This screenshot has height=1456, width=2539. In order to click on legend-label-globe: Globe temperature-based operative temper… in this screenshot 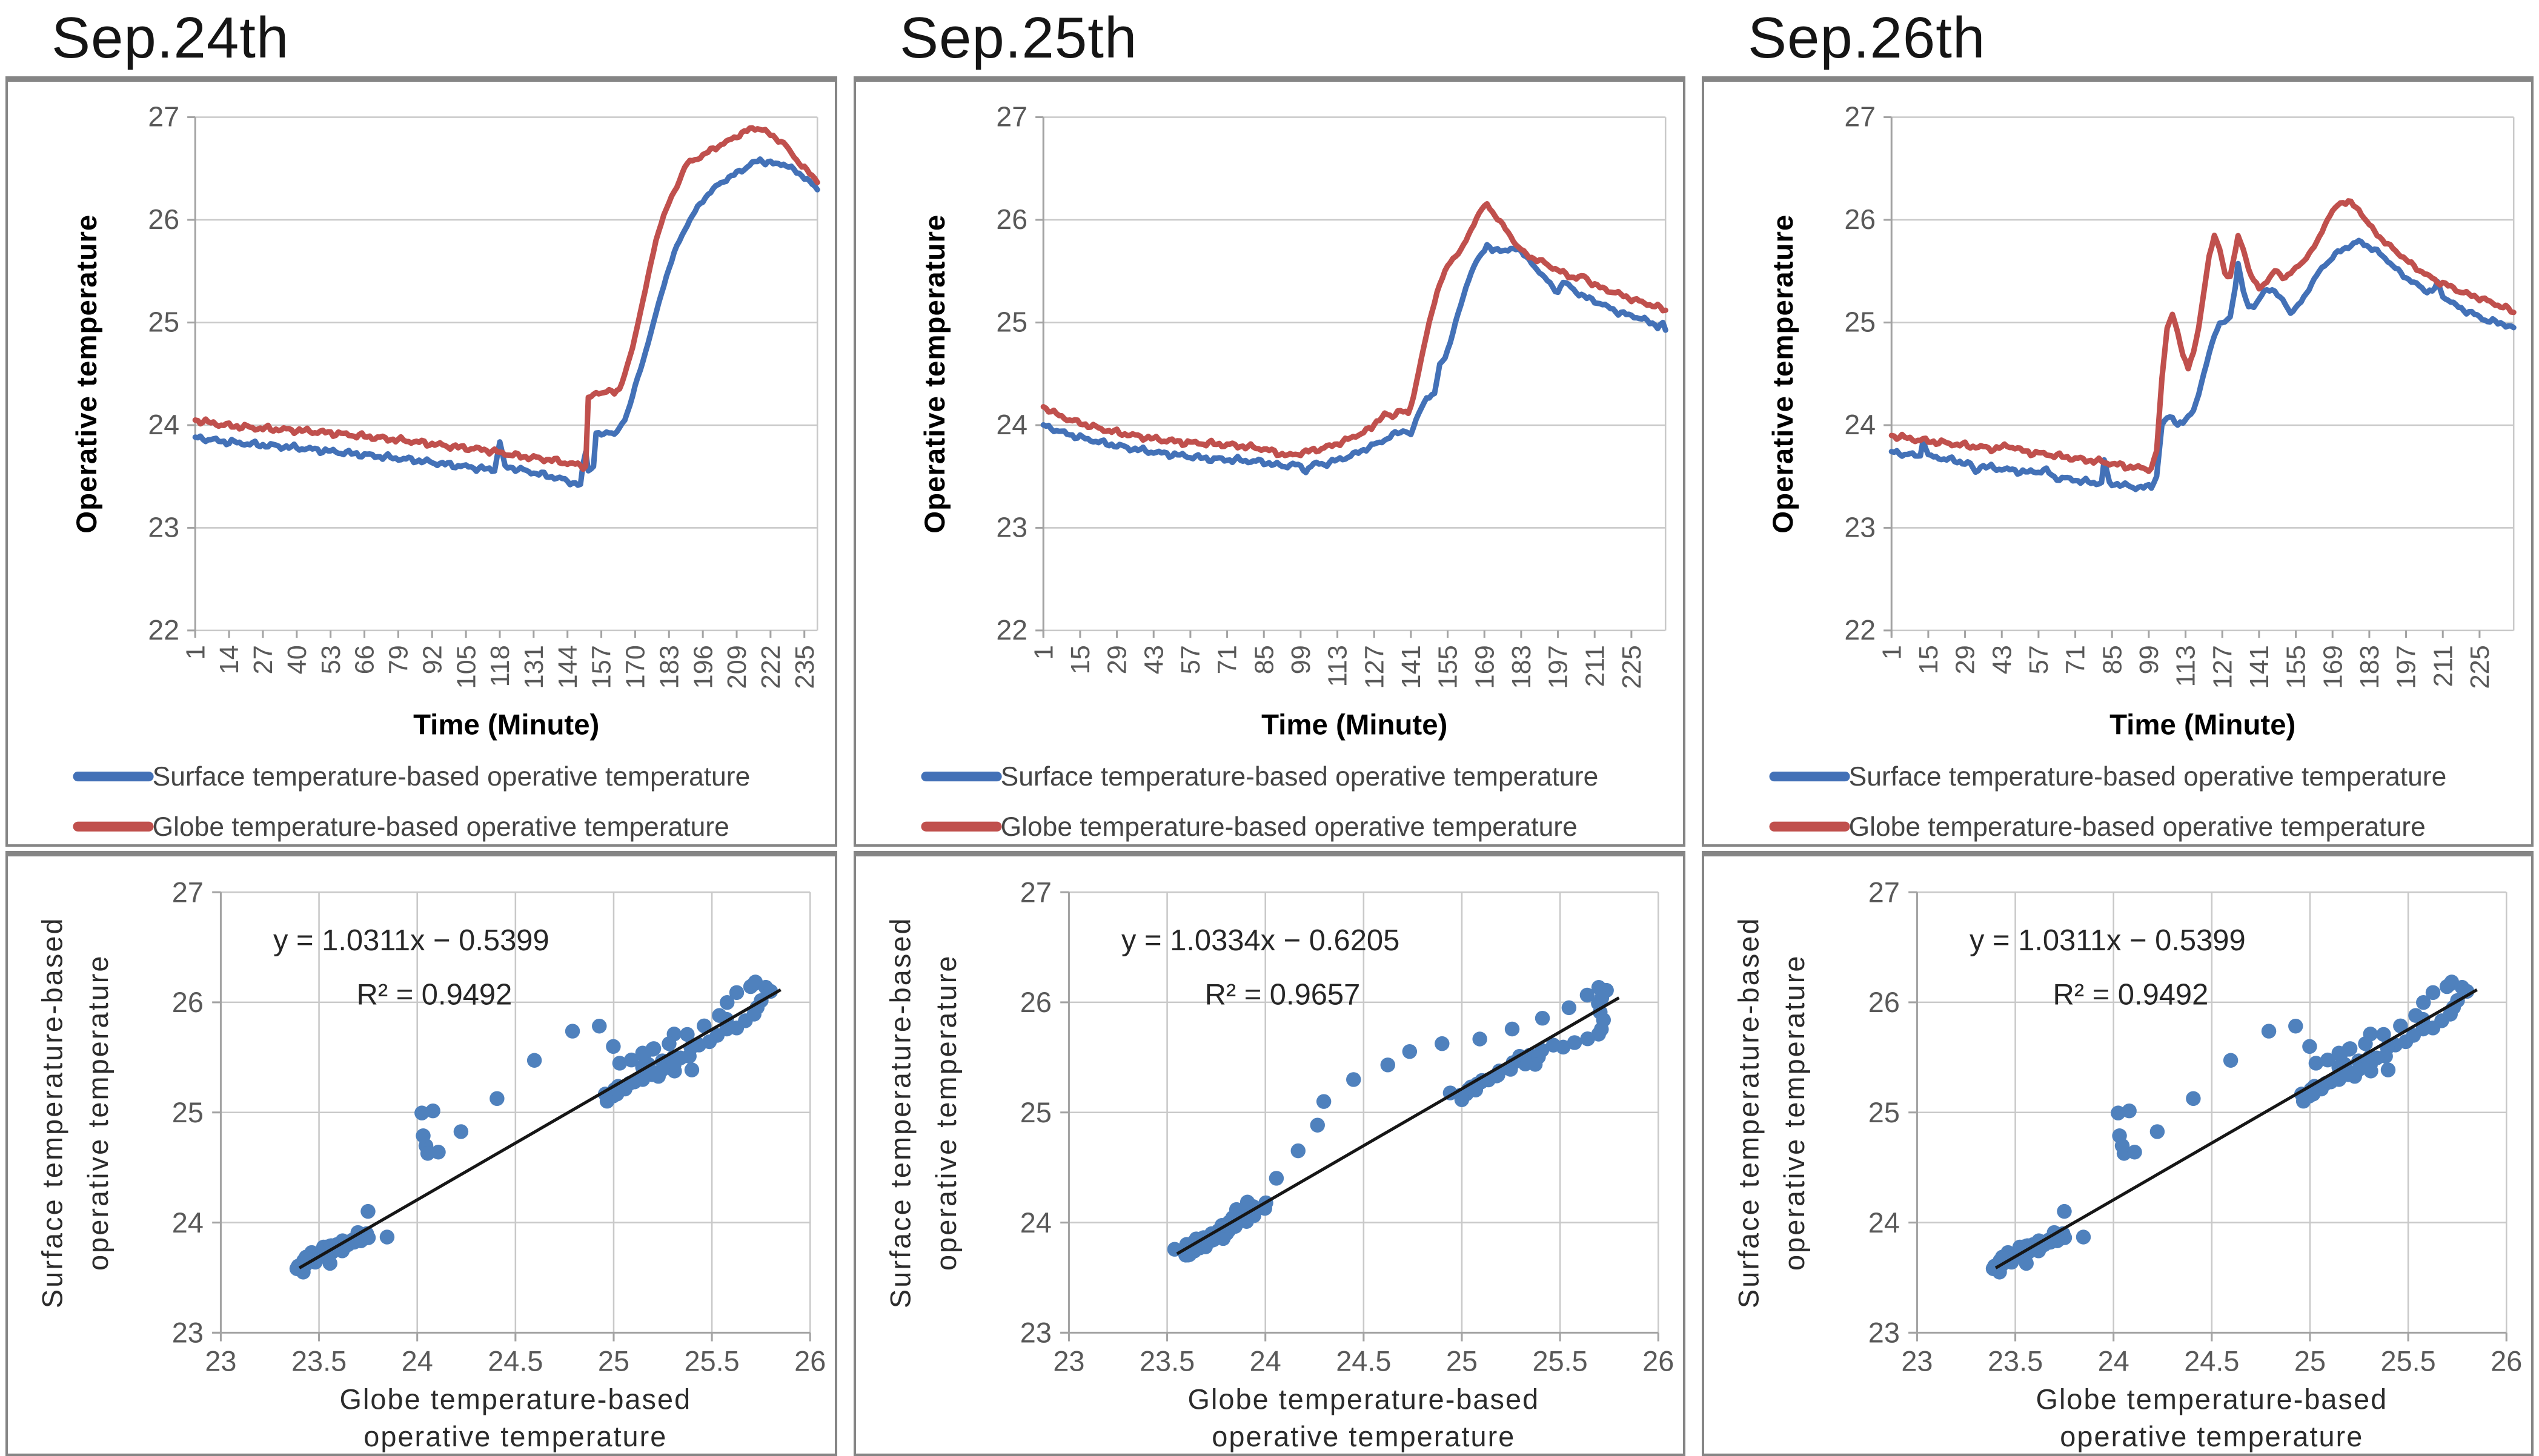, I will do `click(441, 827)`.